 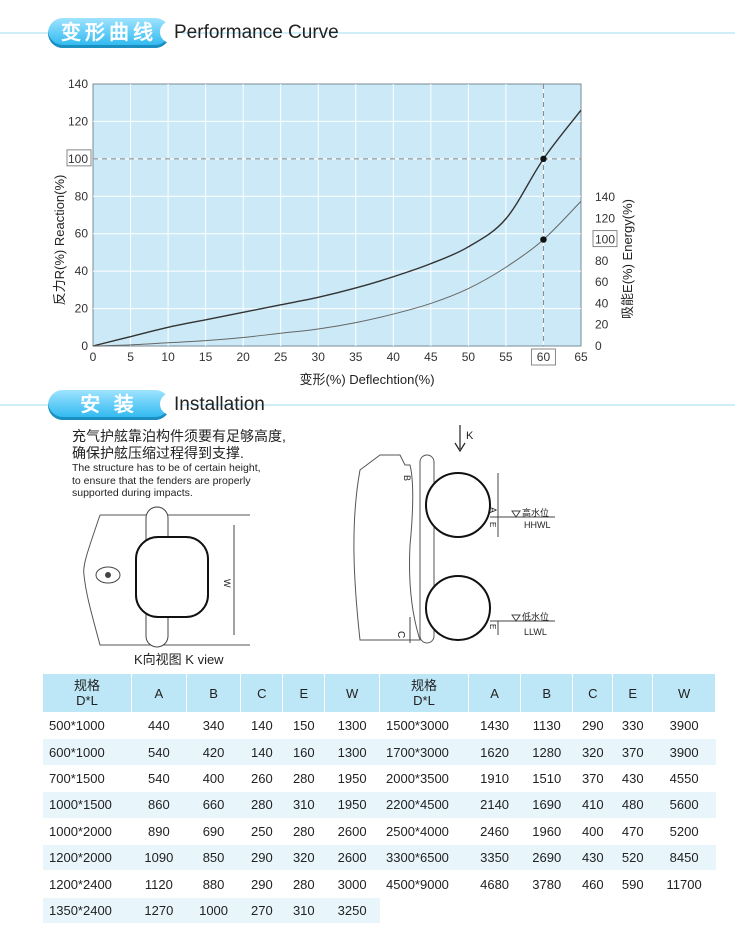 What do you see at coordinates (598, 346) in the screenshot?
I see `y-tick-label-right: 0` at bounding box center [598, 346].